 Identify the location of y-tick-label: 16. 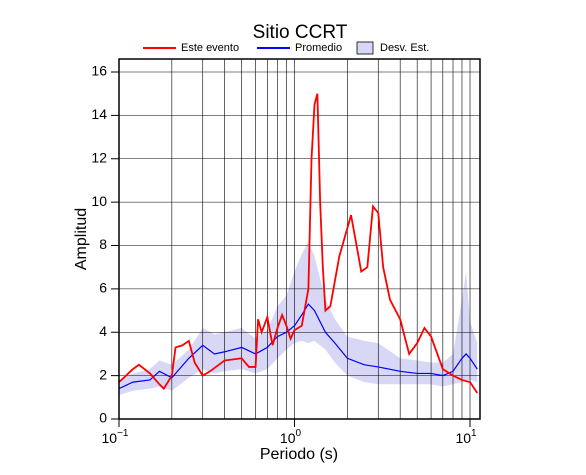
(99, 71).